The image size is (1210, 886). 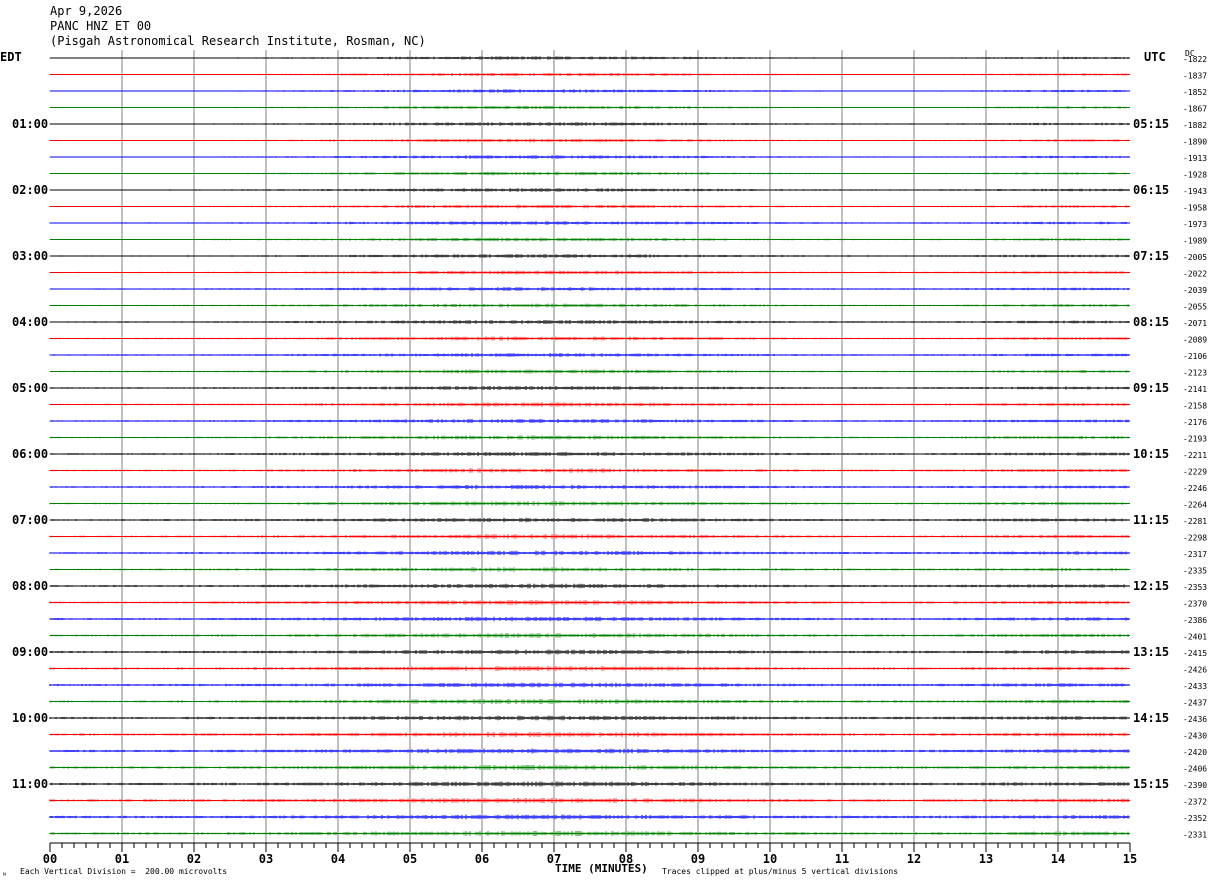 I want to click on dc-offset-label: -2401, so click(x=1195, y=637).